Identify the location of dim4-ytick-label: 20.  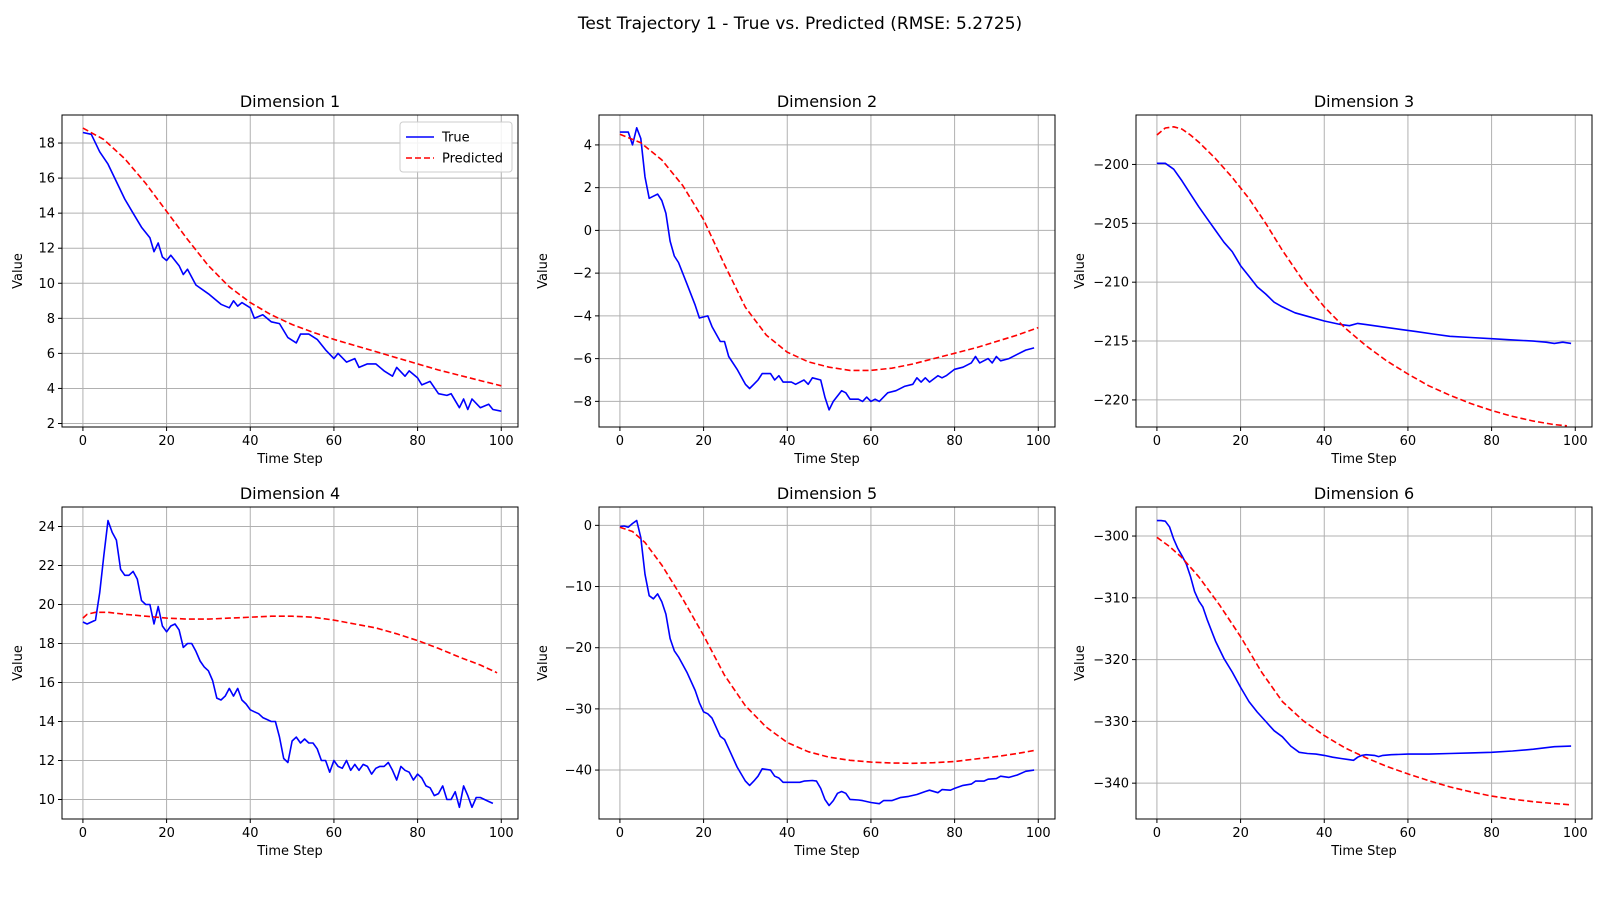
(46, 605).